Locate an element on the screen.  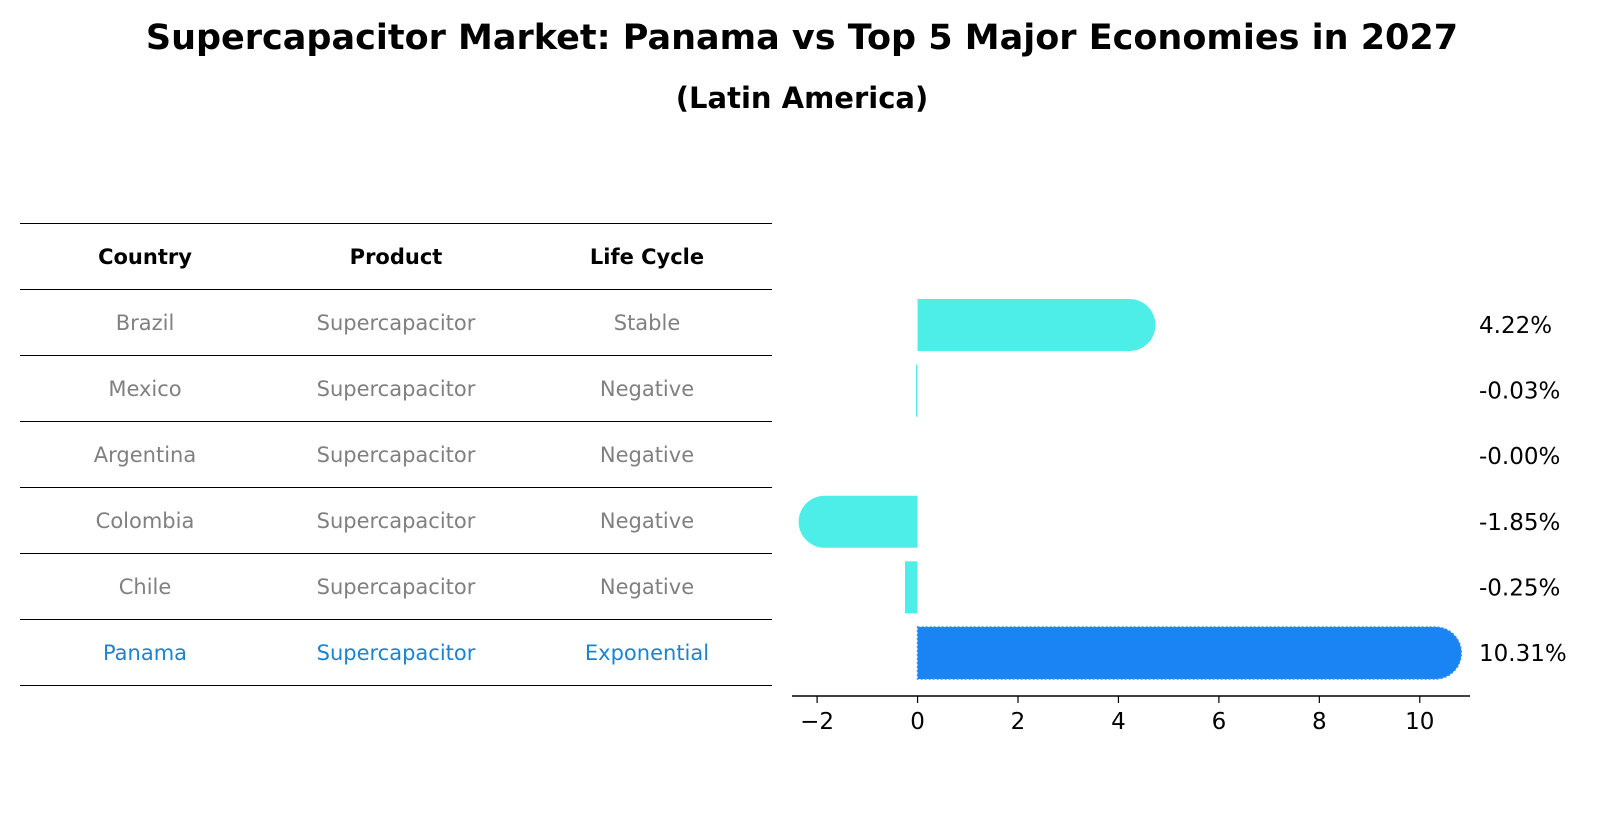
table-row-highlight: Panama Supercapacitor Exponential is located at coordinates (396, 652).